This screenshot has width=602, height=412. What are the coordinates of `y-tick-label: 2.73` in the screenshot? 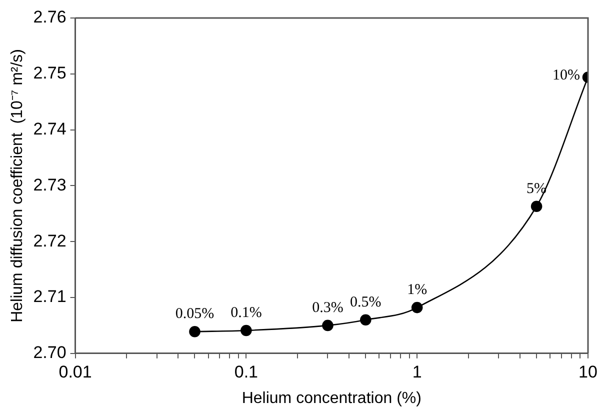 It's located at (49, 184).